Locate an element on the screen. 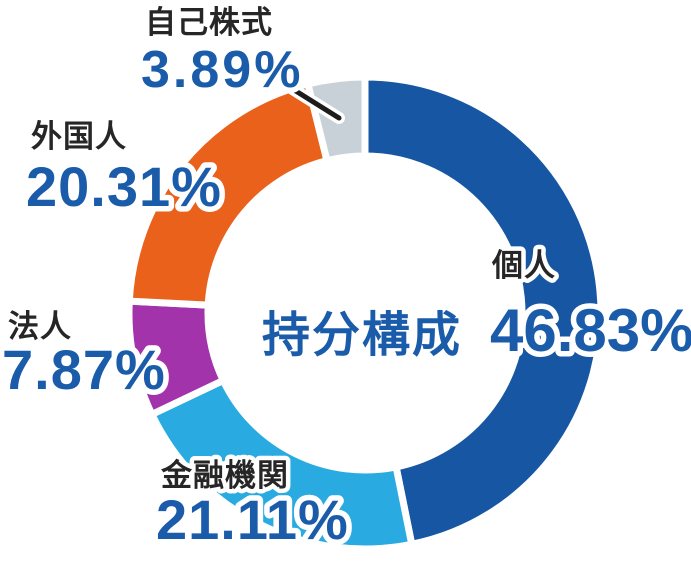  value-foreigners: 20.31% is located at coordinates (124, 186).